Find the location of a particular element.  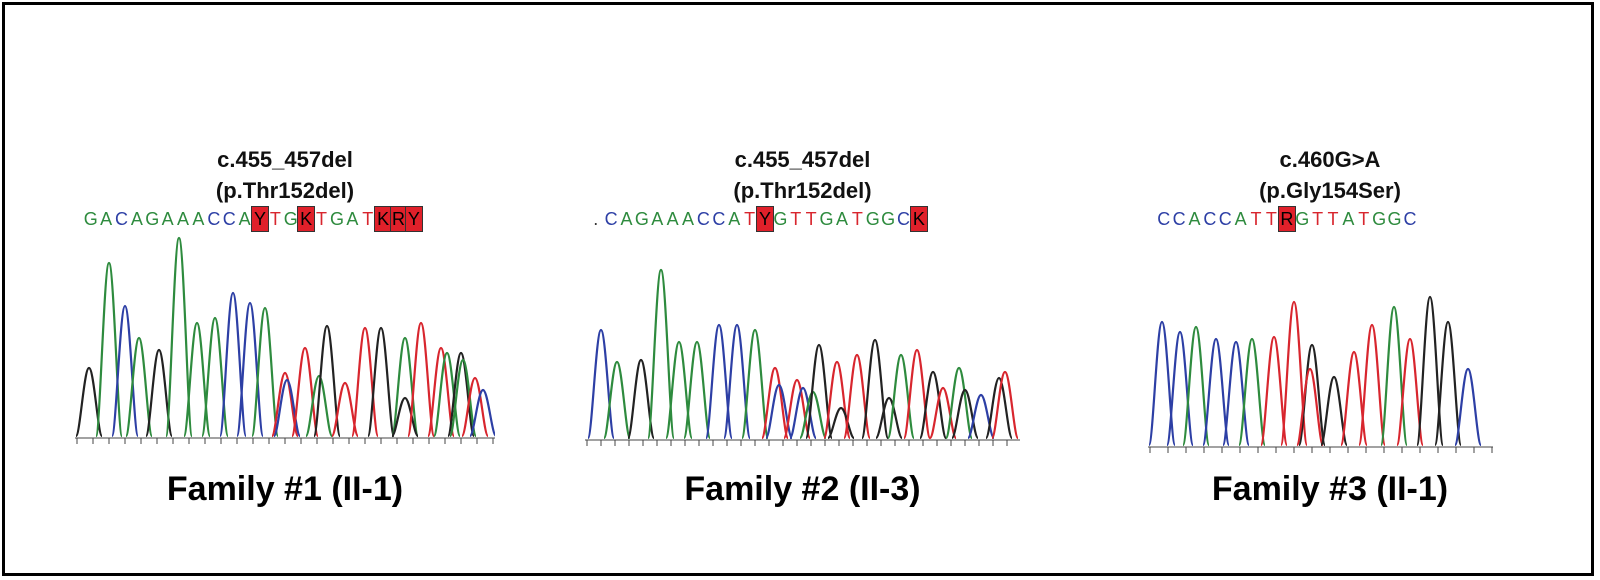

family-label: Family #3 (II-1) is located at coordinates (1330, 489).